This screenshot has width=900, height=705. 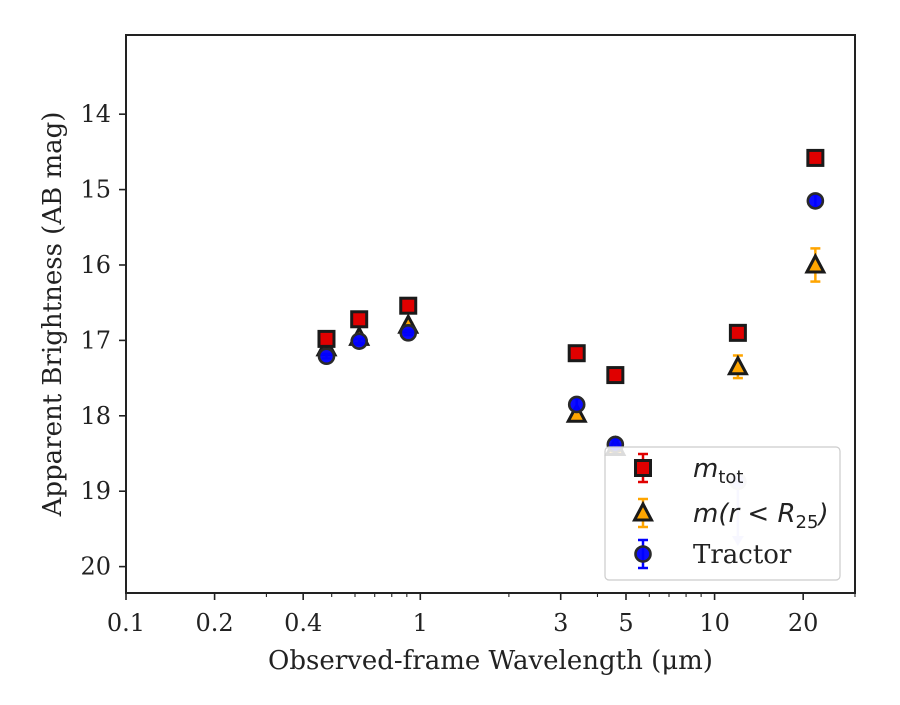 I want to click on y-axis-label: Apparent Brightness (AB mag), so click(x=53, y=315).